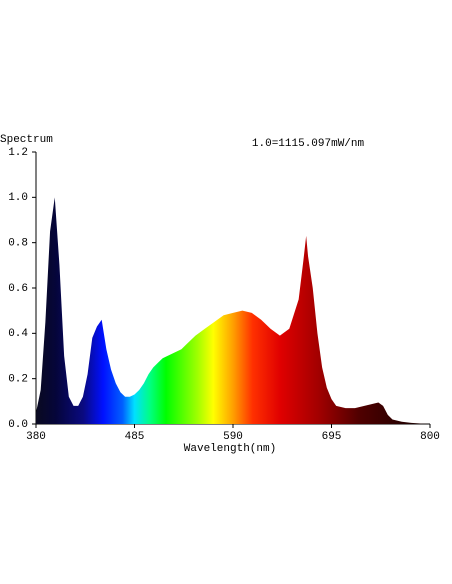  I want to click on x-tick-label: 695, so click(332, 437).